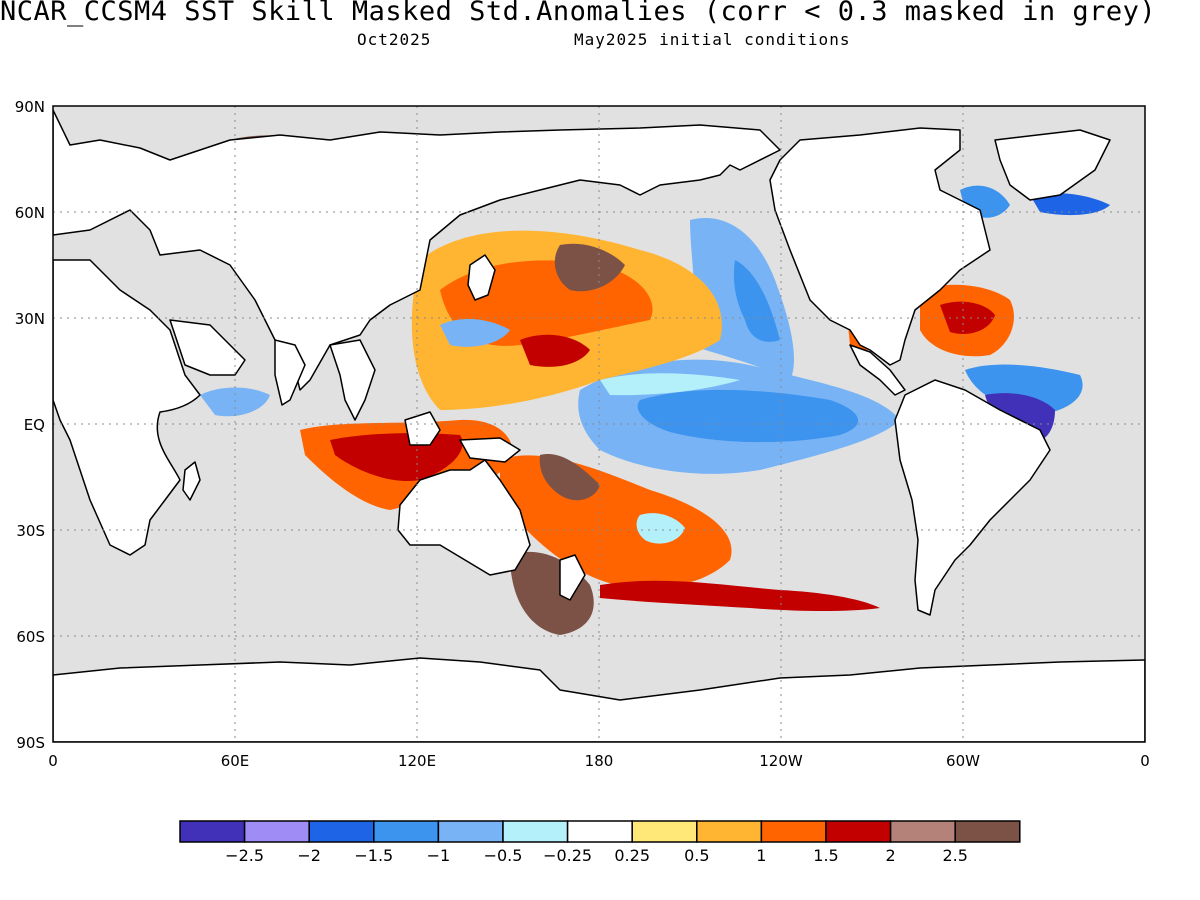  What do you see at coordinates (290, 372) in the screenshot?
I see `land-india` at bounding box center [290, 372].